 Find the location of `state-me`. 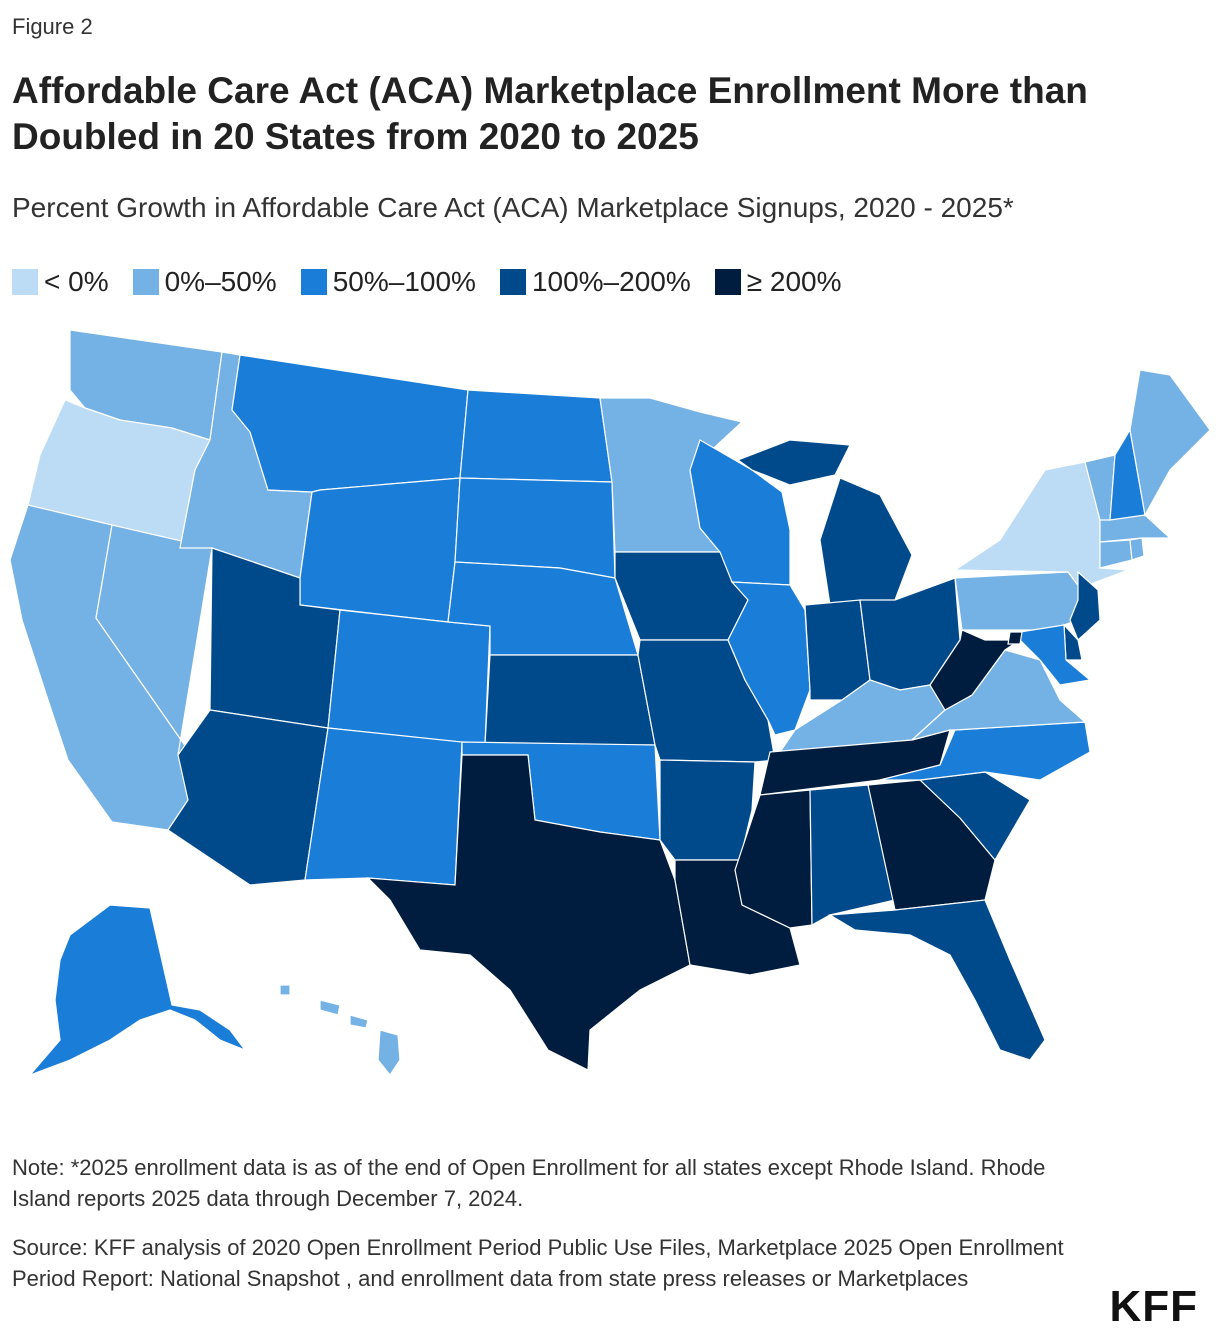

state-me is located at coordinates (1170, 443).